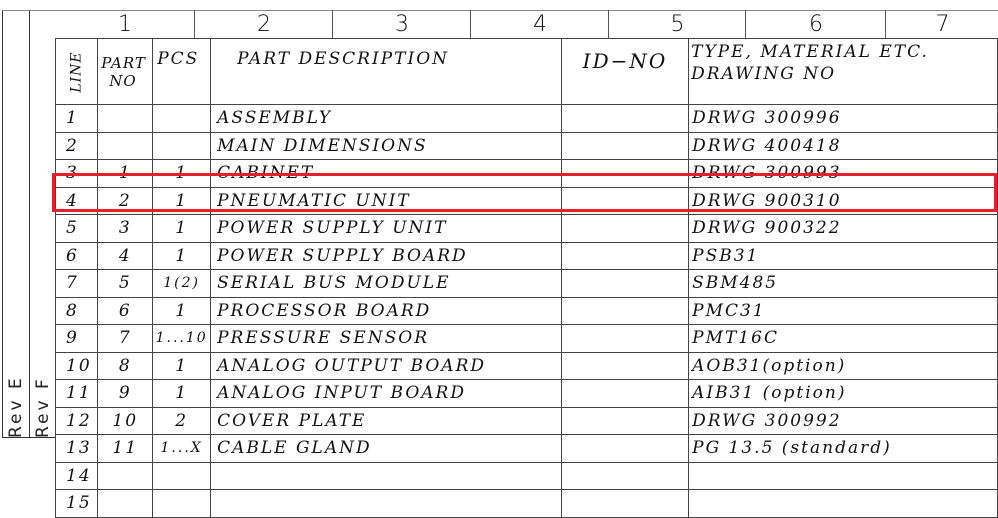 This screenshot has width=998, height=518. I want to click on cell-description: CABLE GLAND, so click(386, 448).